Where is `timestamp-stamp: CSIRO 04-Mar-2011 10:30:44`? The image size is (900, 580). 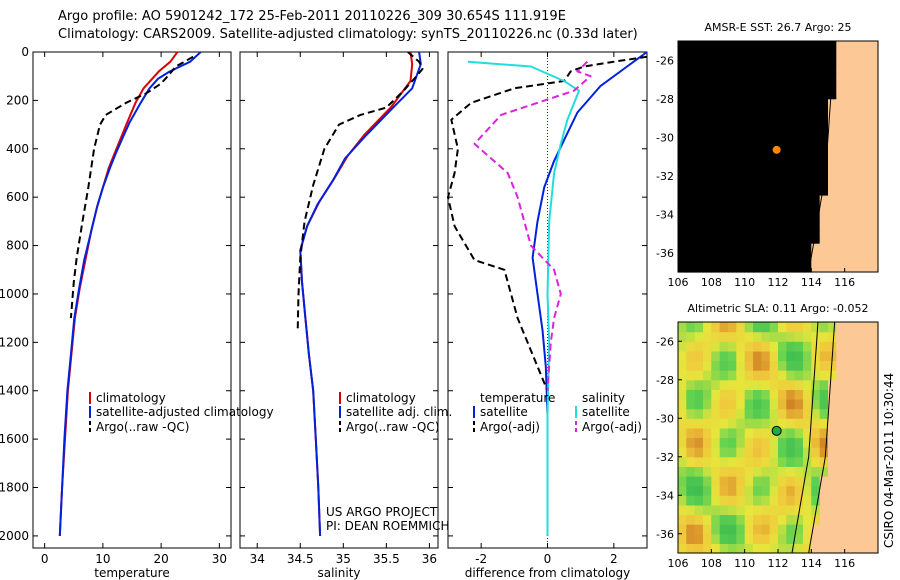
timestamp-stamp: CSIRO 04-Mar-2011 10:30:44 is located at coordinates (889, 460).